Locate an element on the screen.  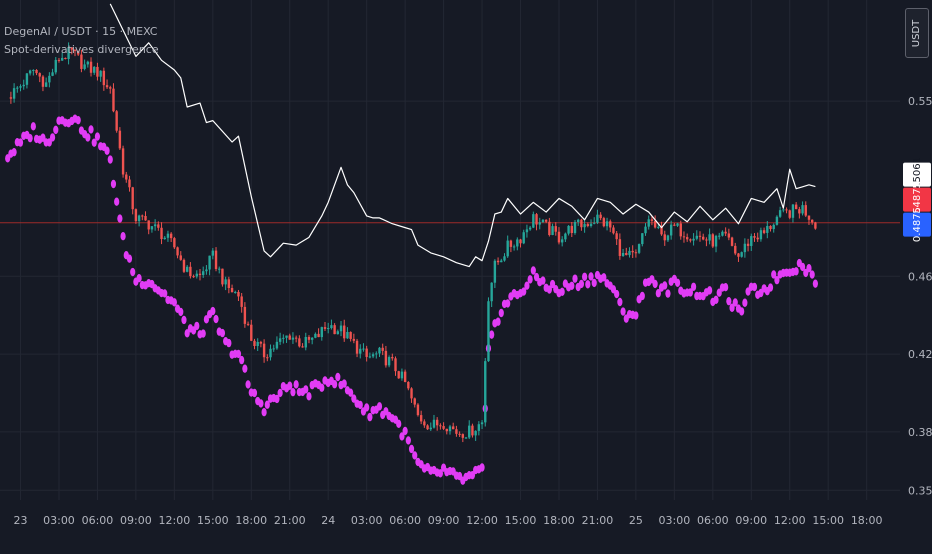
currency-button: USDT is located at coordinates (917, 33).